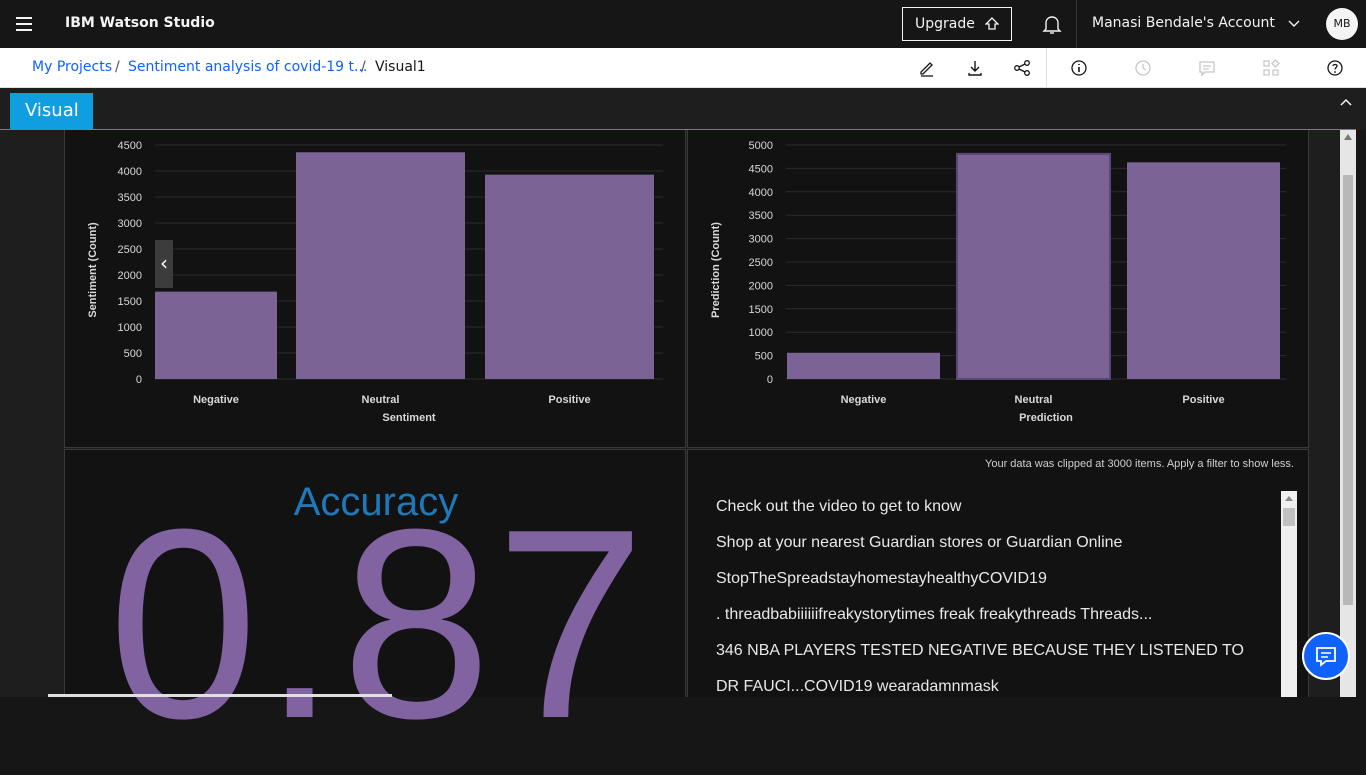 Image resolution: width=1366 pixels, height=775 pixels. What do you see at coordinates (409, 418) in the screenshot?
I see `x-axis-label: Sentiment` at bounding box center [409, 418].